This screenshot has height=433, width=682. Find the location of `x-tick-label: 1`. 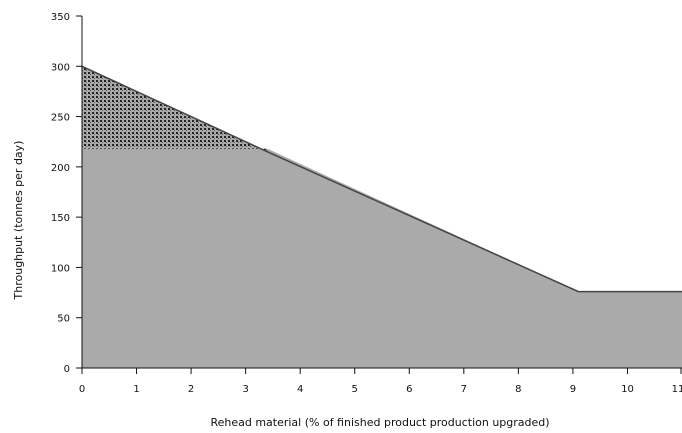

x-tick-label: 1 is located at coordinates (136, 389).